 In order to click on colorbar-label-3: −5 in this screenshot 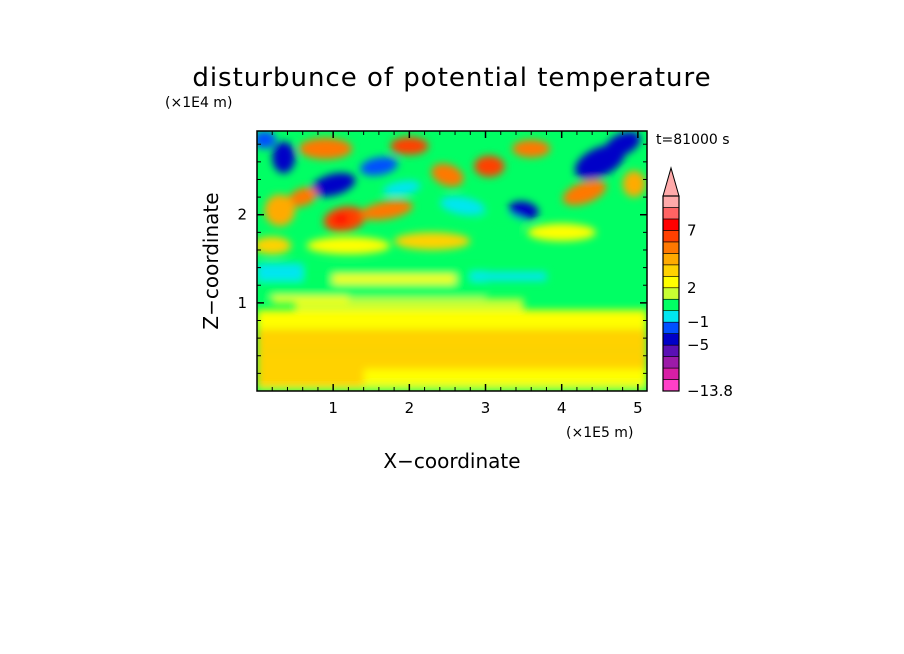, I will do `click(698, 345)`.